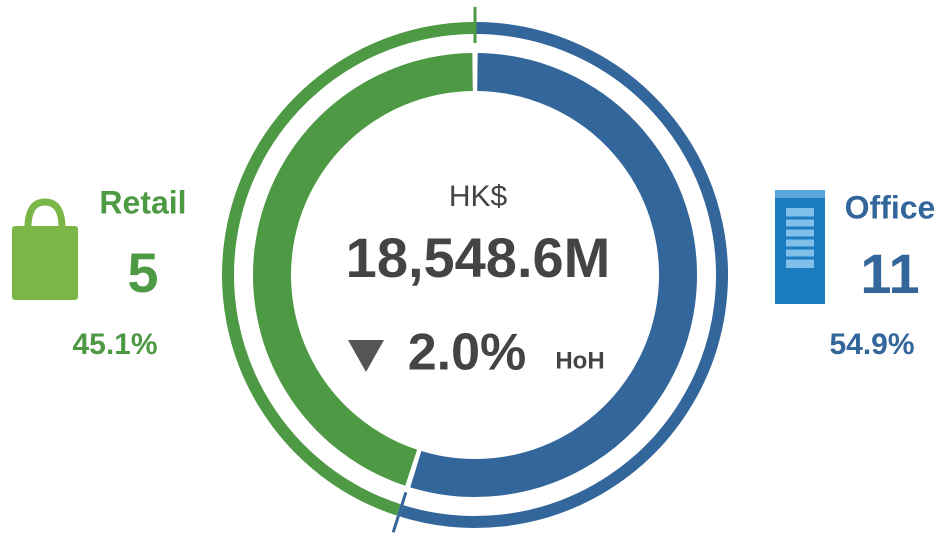 The image size is (947, 539). What do you see at coordinates (399, 512) in the screenshot?
I see `divider` at bounding box center [399, 512].